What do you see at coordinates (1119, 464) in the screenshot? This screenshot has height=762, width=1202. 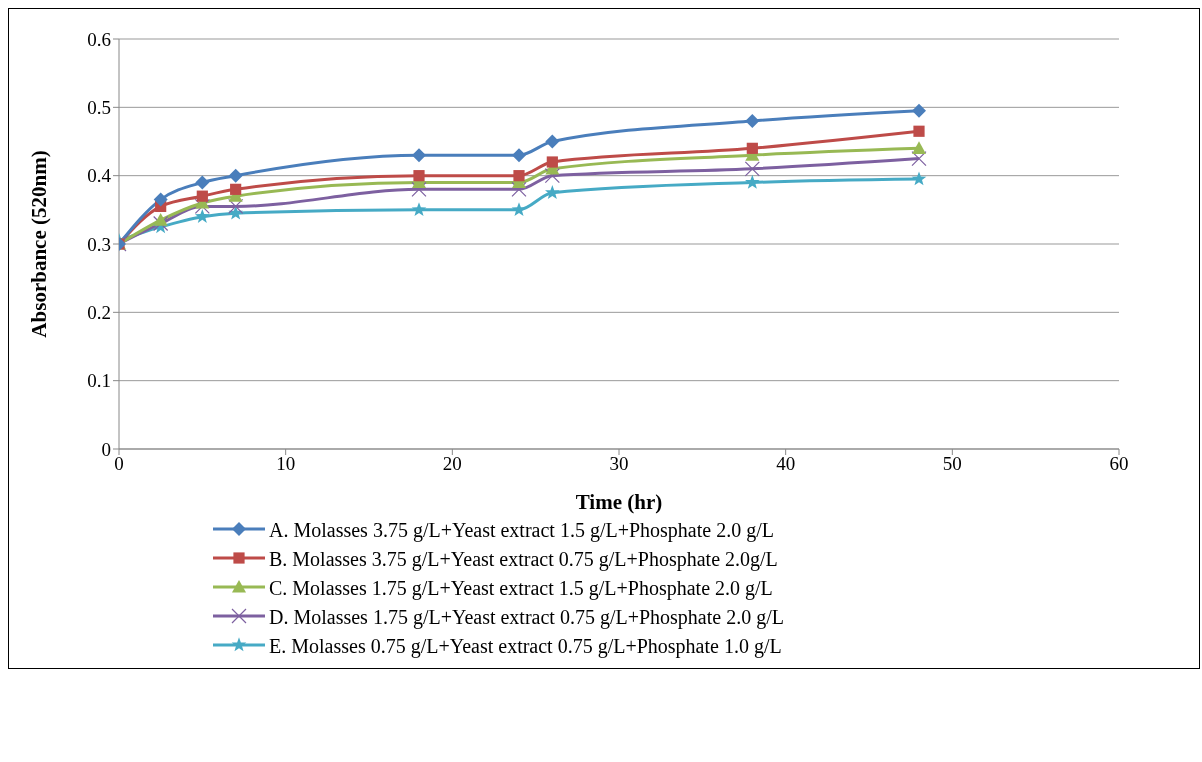 I see `x-tick-label: 60` at bounding box center [1119, 464].